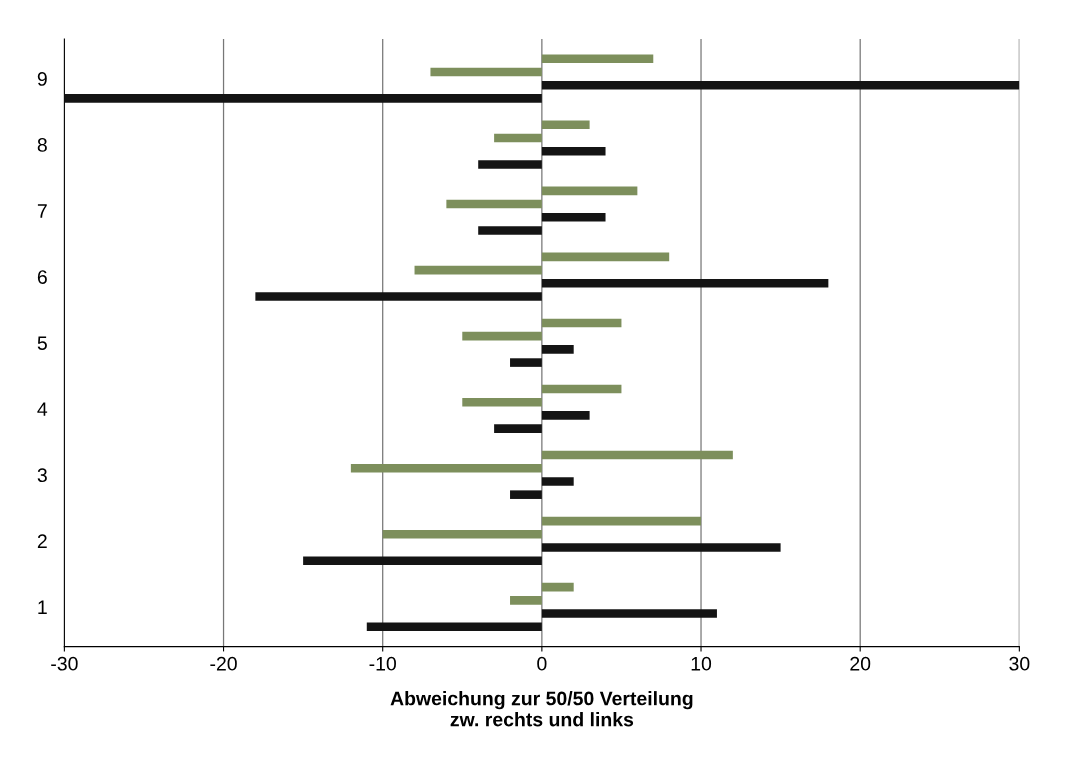 This screenshot has height=779, width=1073. I want to click on y-tick-label: 6, so click(42, 277).